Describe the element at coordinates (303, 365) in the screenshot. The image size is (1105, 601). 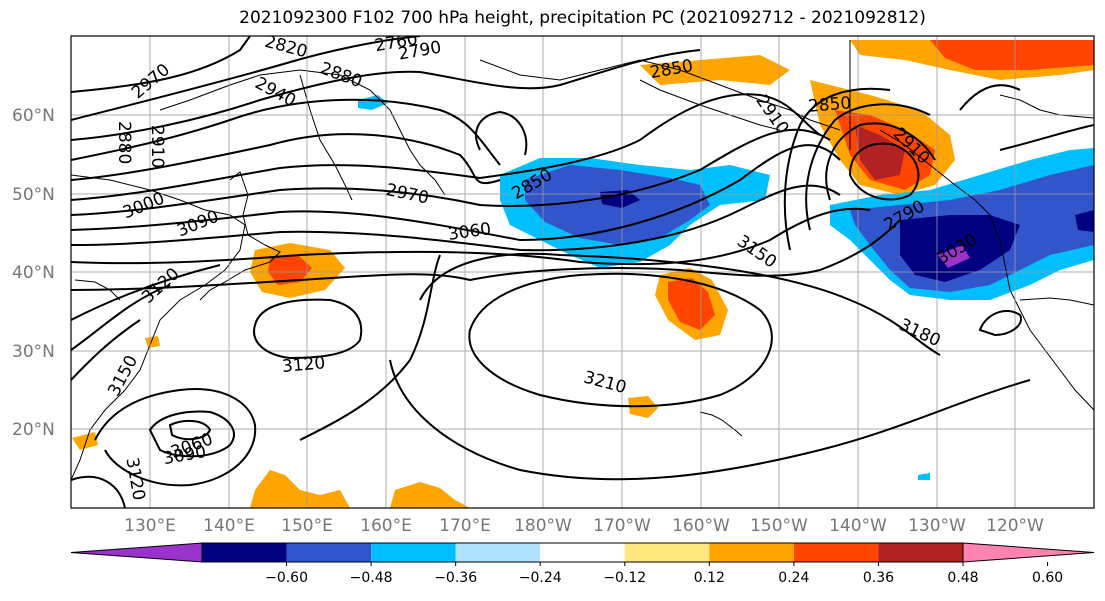
I see `contour-label: 3120` at that location.